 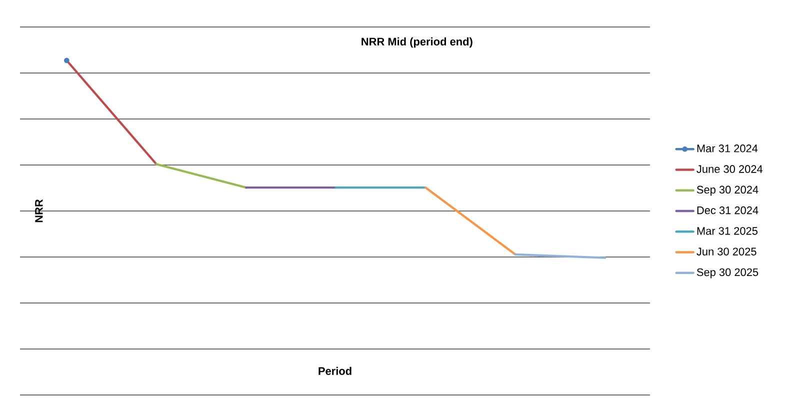 I want to click on x-axis-title: Period, so click(x=335, y=370).